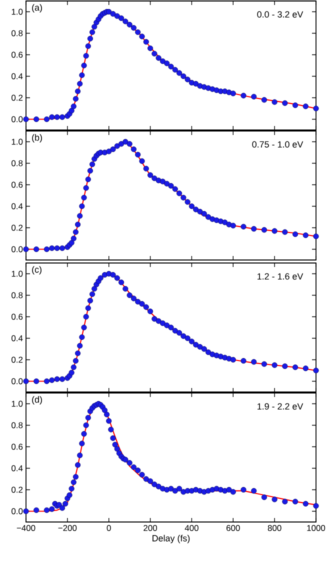 This screenshot has height=565, width=332. What do you see at coordinates (280, 14) in the screenshot?
I see `annotation: 0.0 - 3.2 eV` at bounding box center [280, 14].